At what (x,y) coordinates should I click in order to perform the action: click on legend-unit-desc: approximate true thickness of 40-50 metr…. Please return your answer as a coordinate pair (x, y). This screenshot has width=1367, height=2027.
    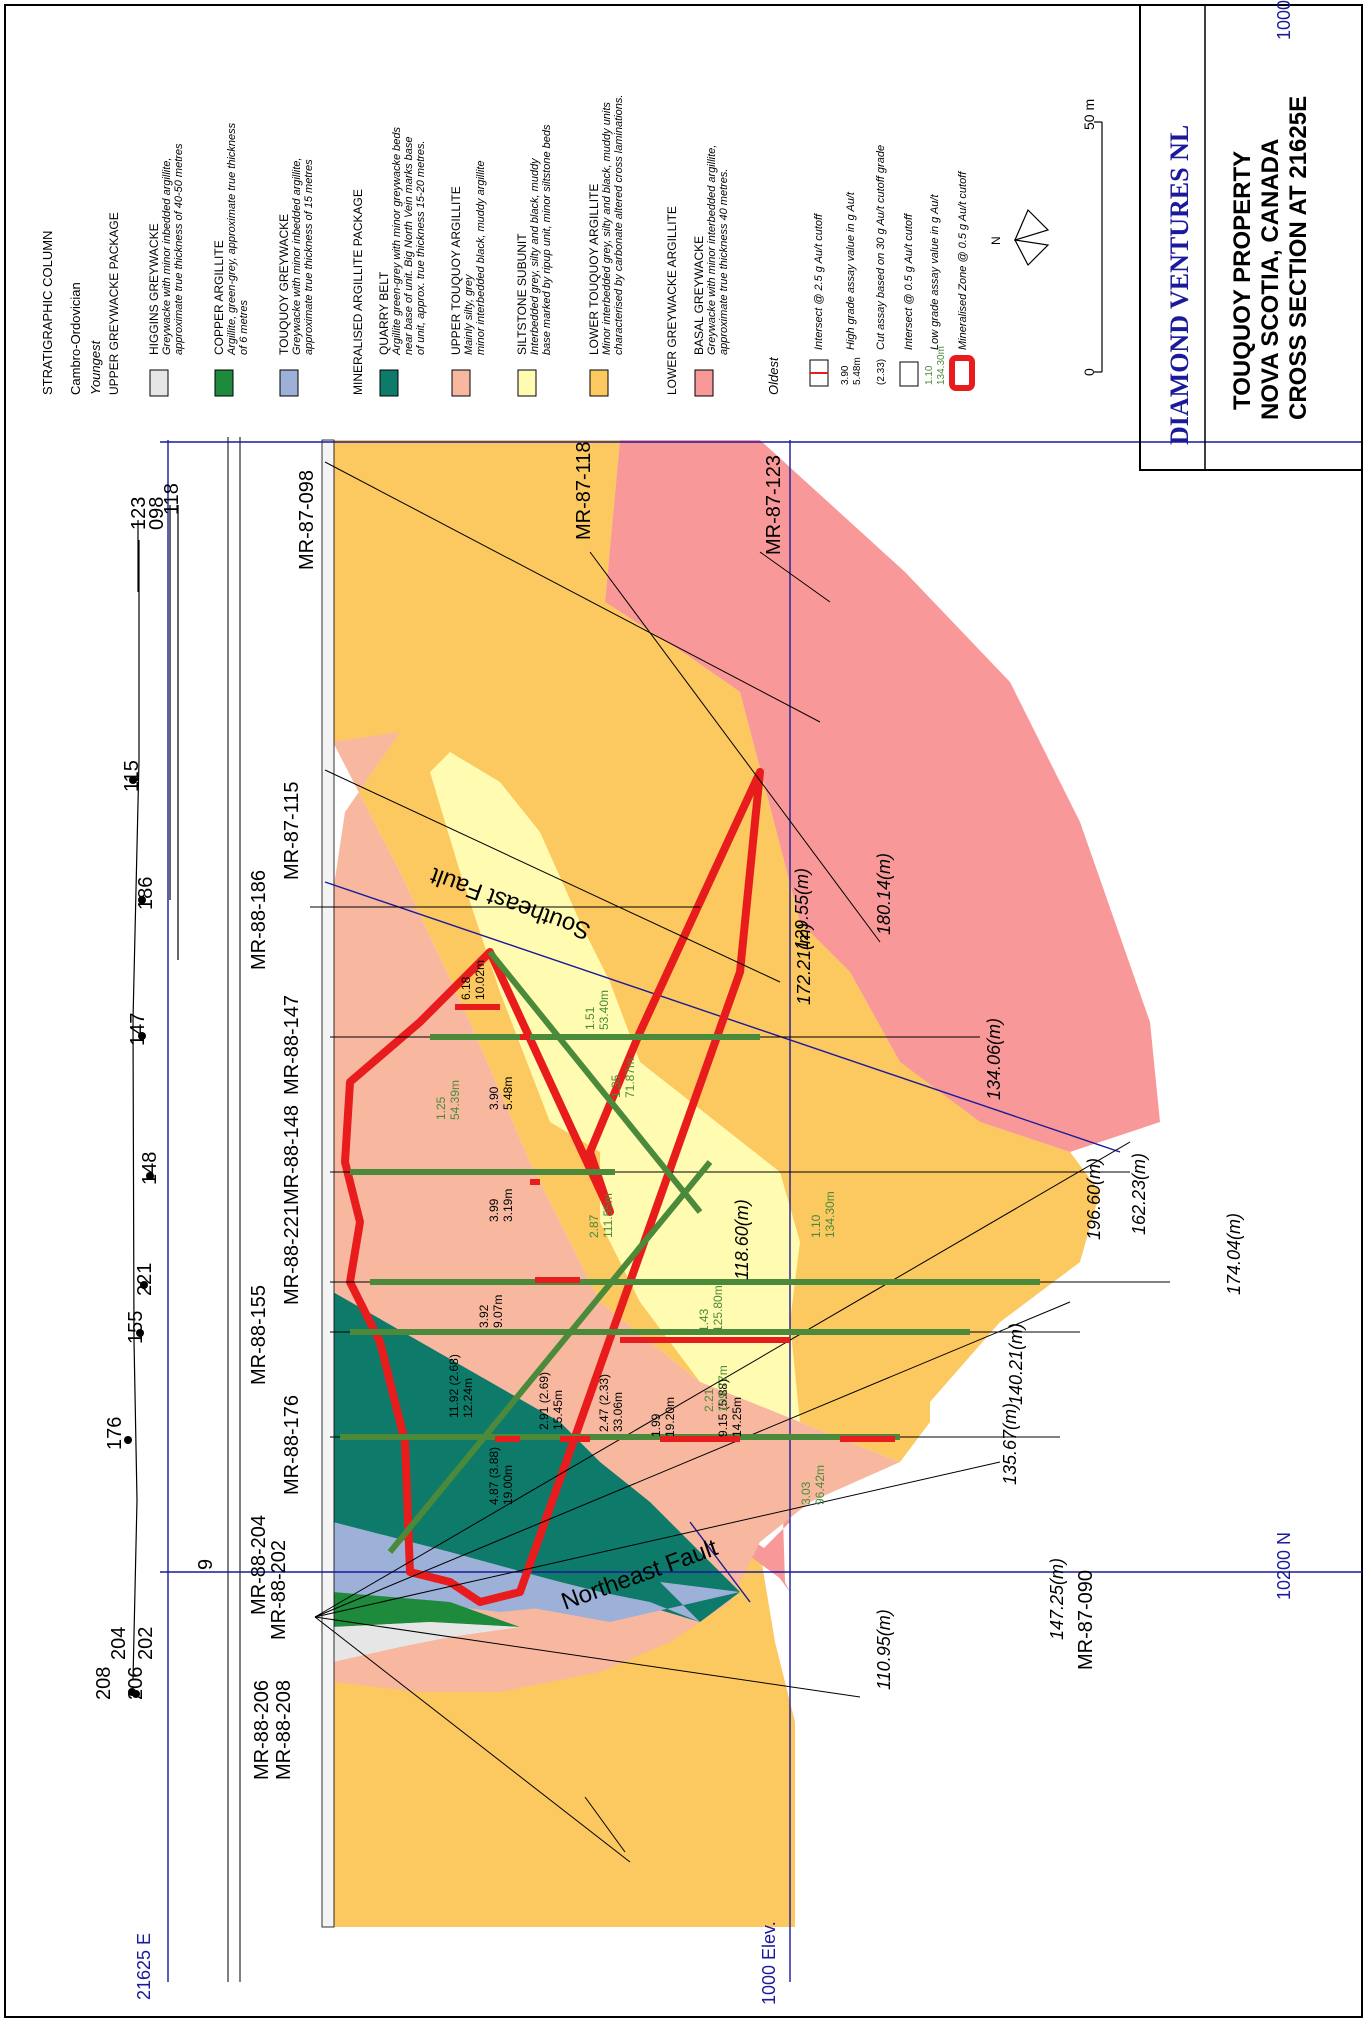
    Looking at the image, I should click on (179, 249).